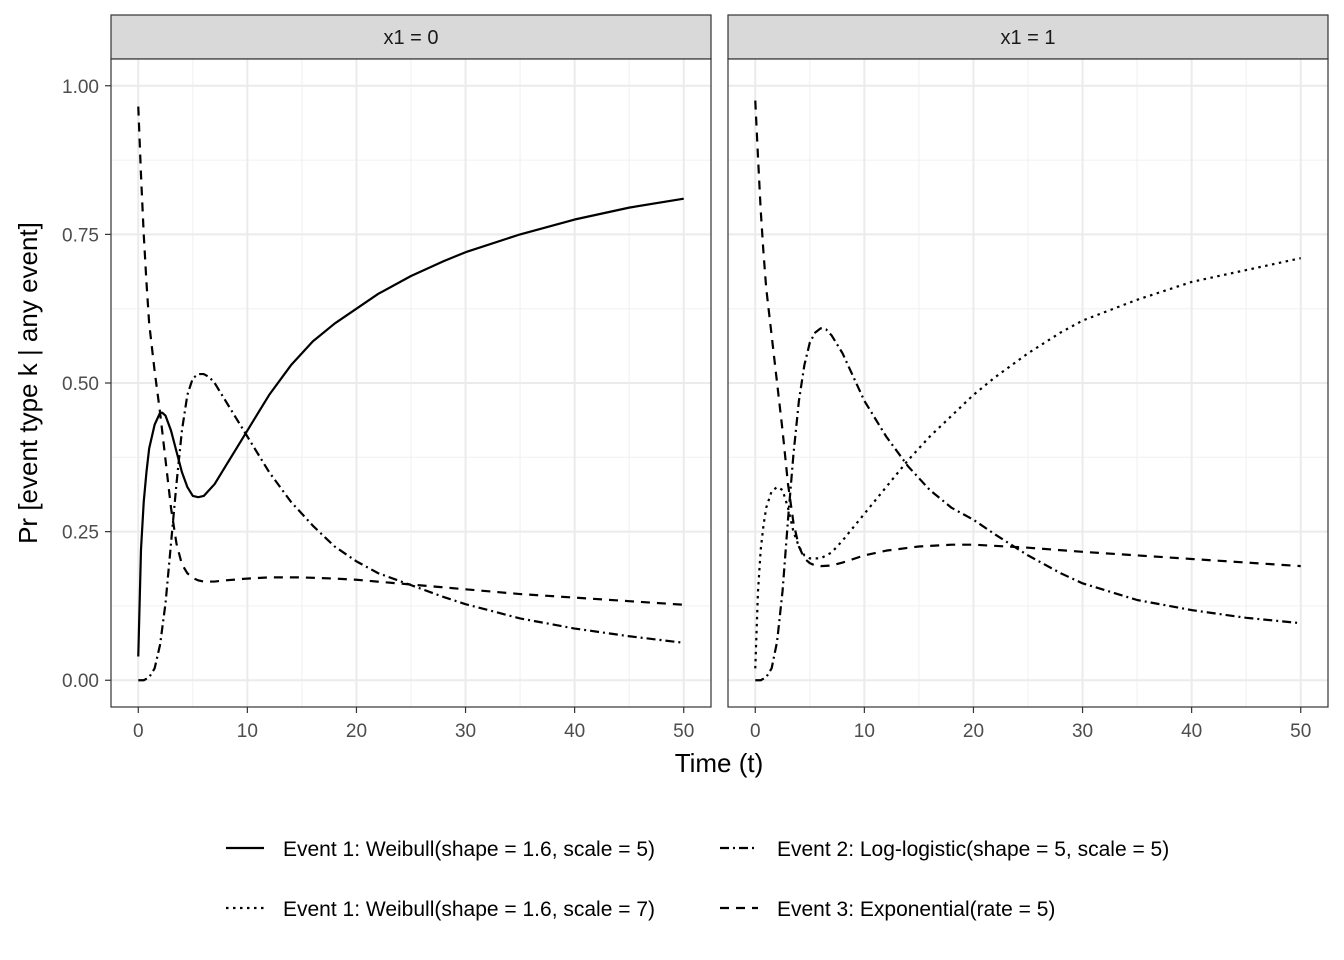  I want to click on legend-label: Event 1: Weibull(shape = 1.6, scale = 7), so click(469, 909).